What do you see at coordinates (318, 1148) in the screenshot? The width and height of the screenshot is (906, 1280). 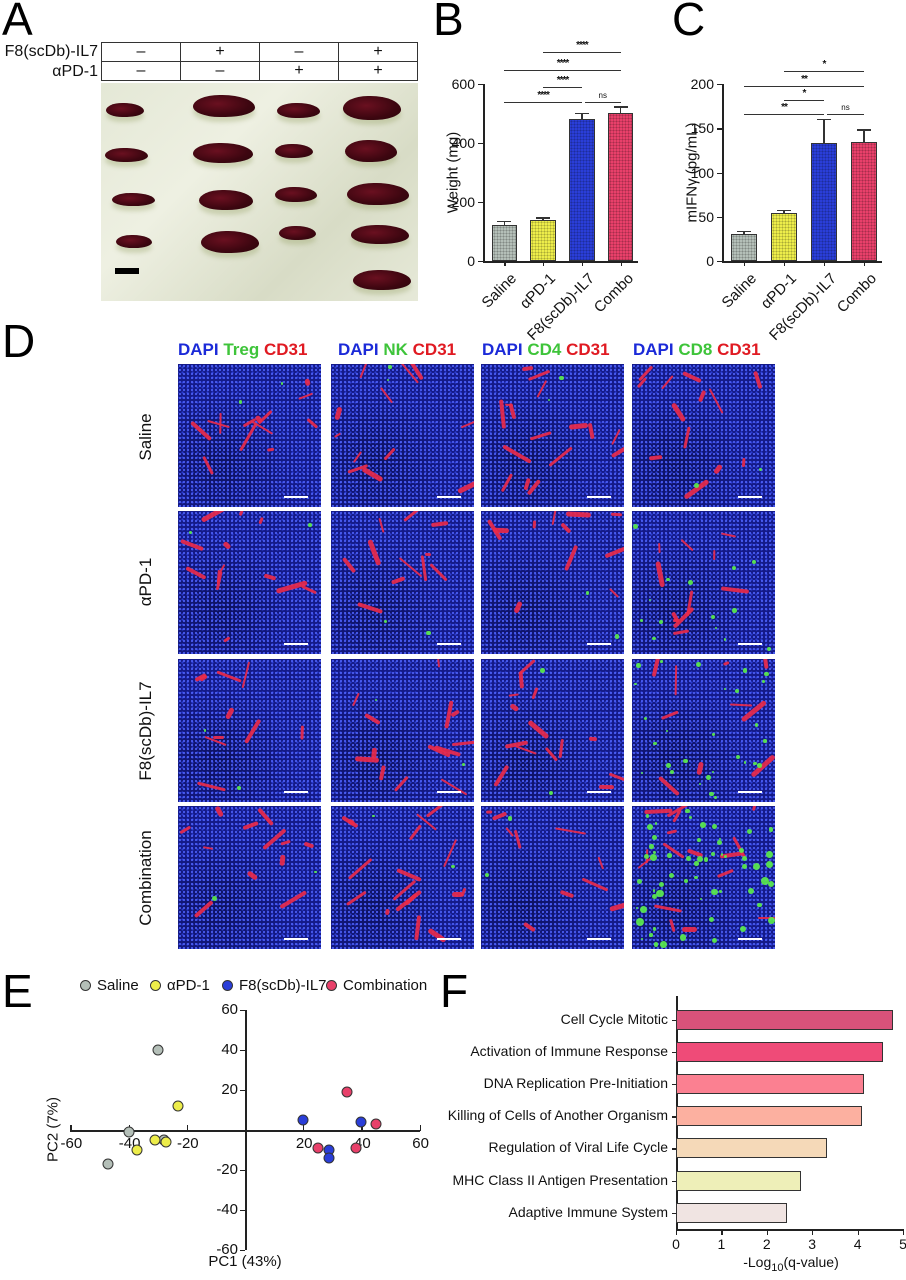 I see `data-point` at bounding box center [318, 1148].